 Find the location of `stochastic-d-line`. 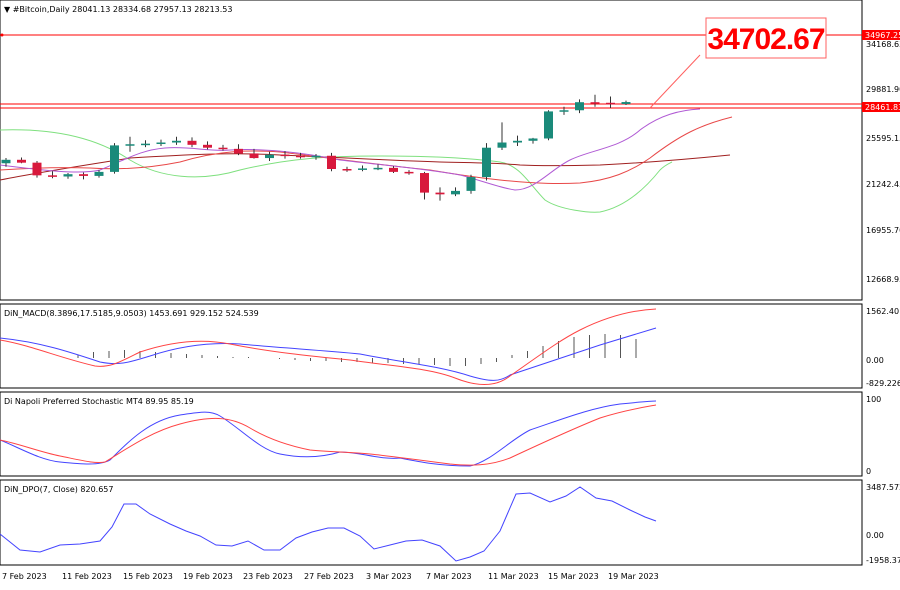

stochastic-d-line is located at coordinates (328, 435).